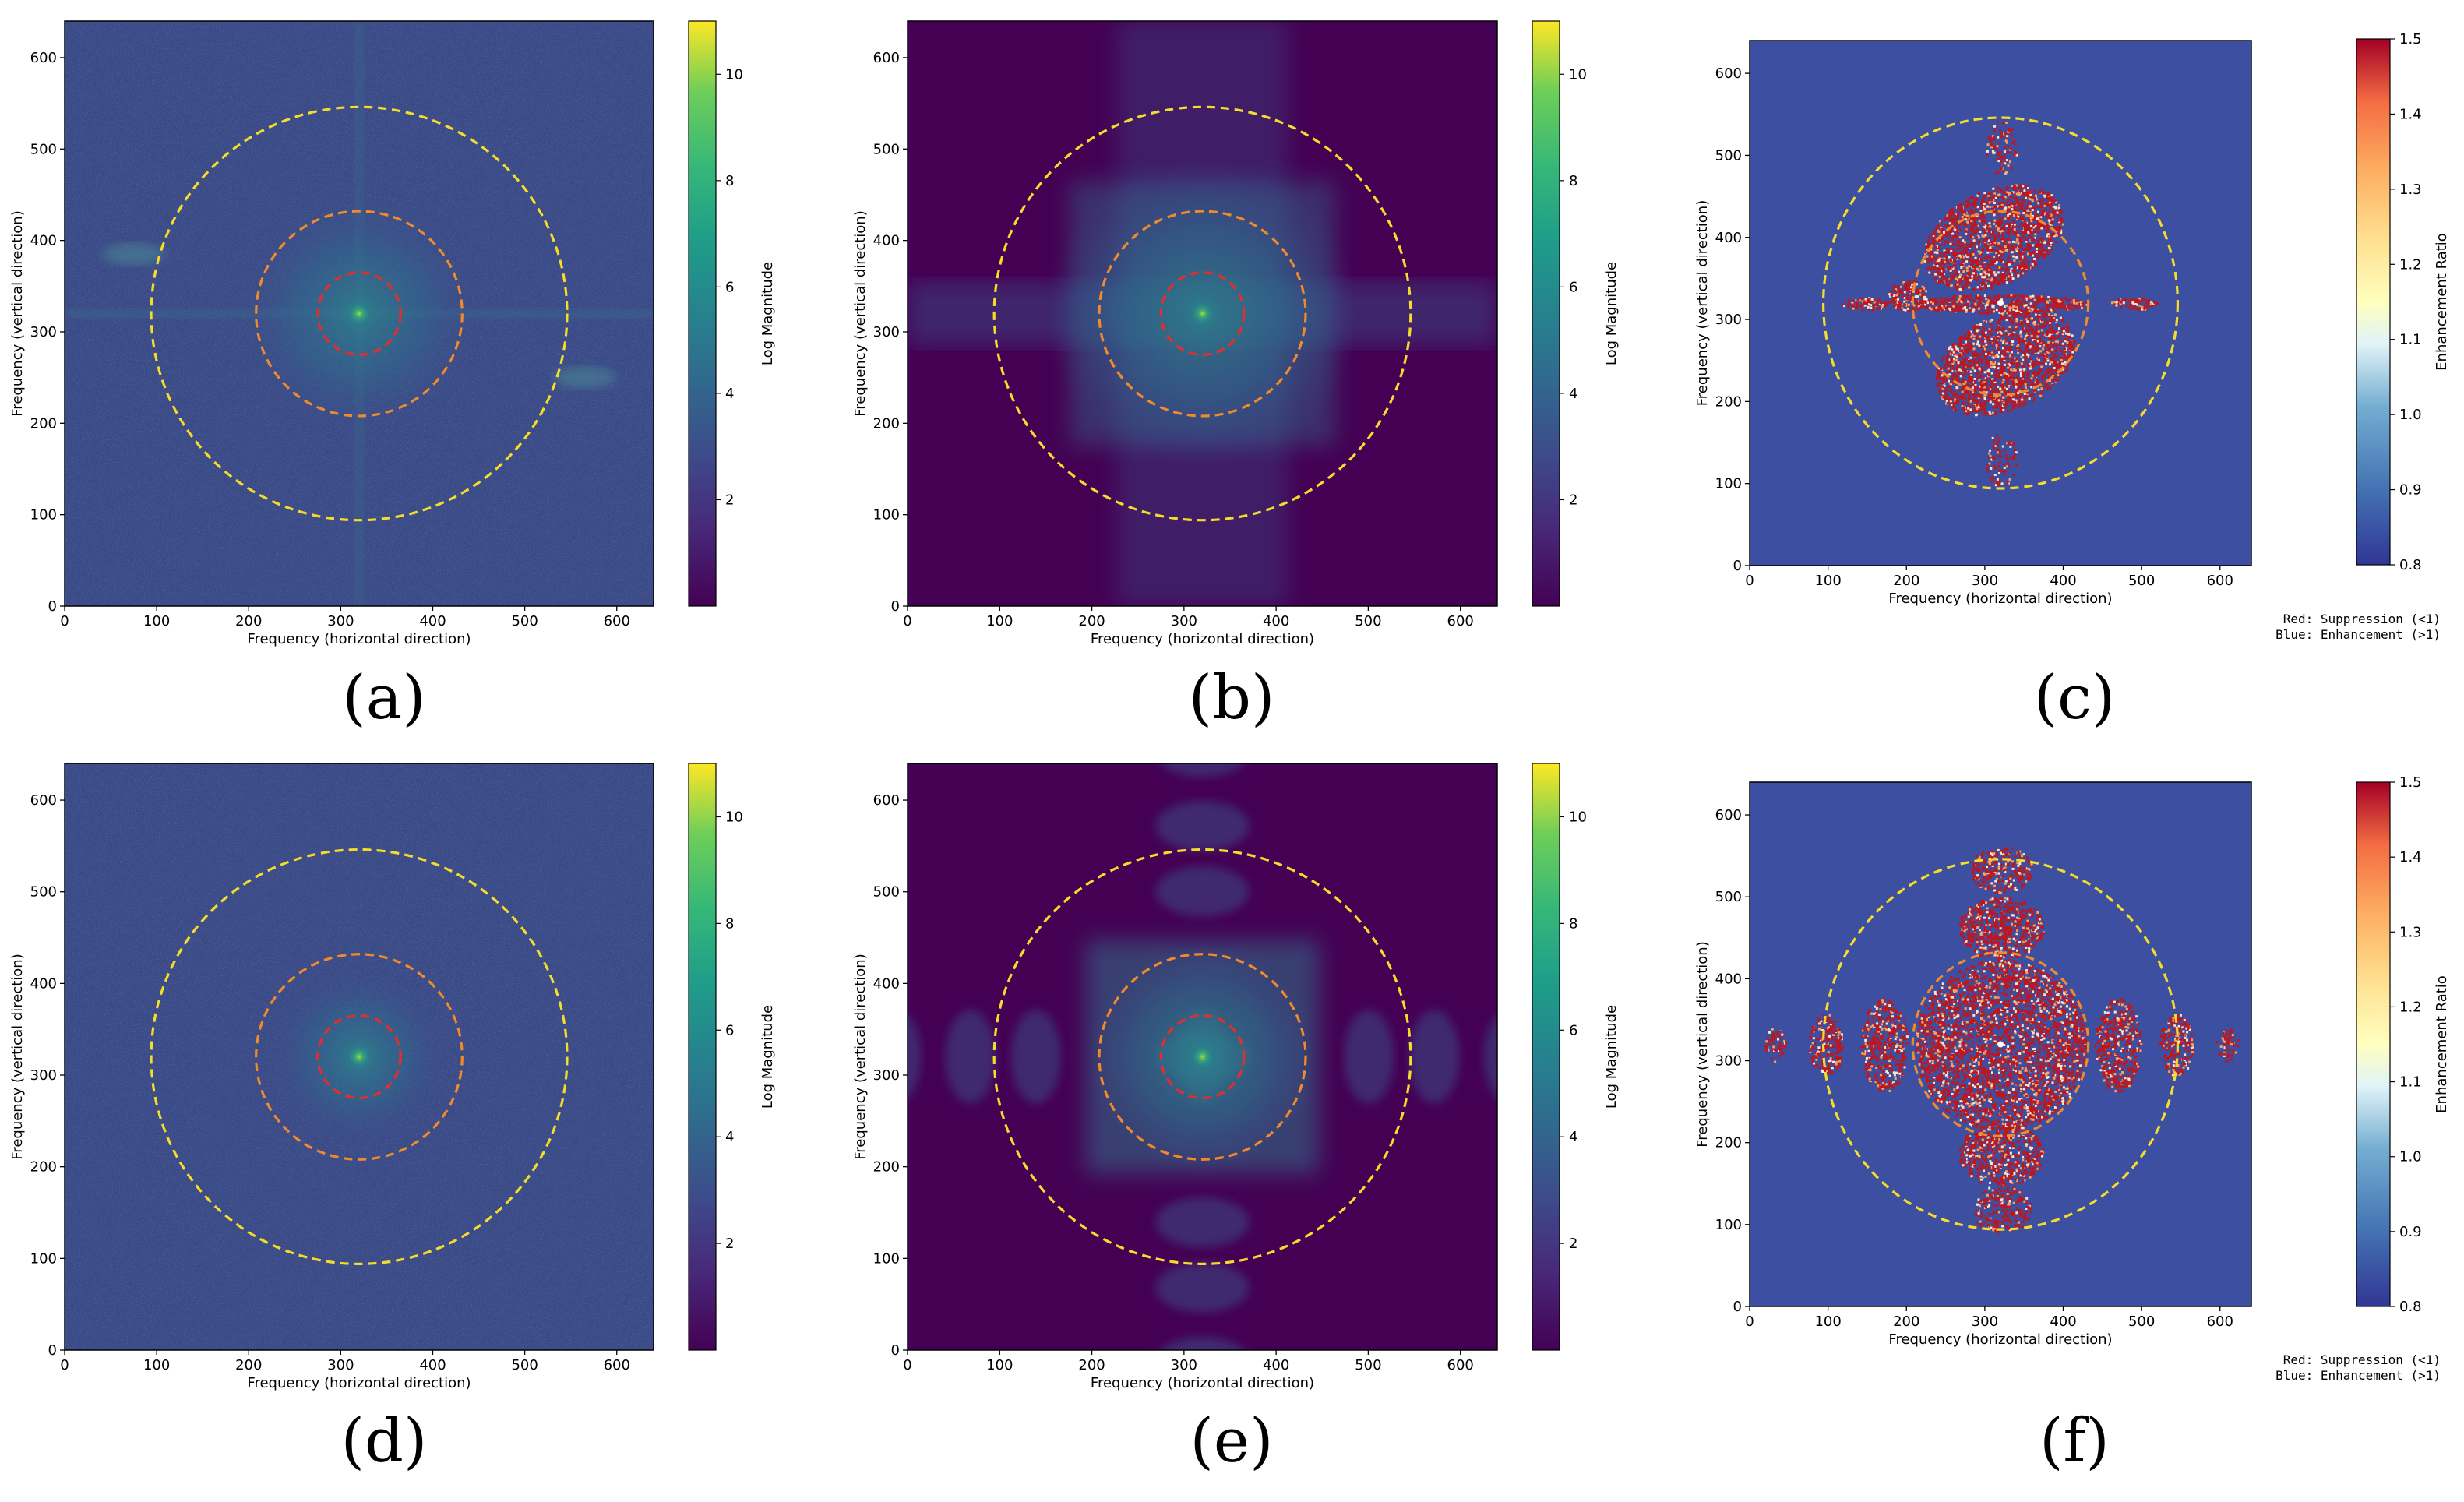  Describe the element at coordinates (2410, 932) in the screenshot. I see `colorbar-tick-label: 1.3` at that location.